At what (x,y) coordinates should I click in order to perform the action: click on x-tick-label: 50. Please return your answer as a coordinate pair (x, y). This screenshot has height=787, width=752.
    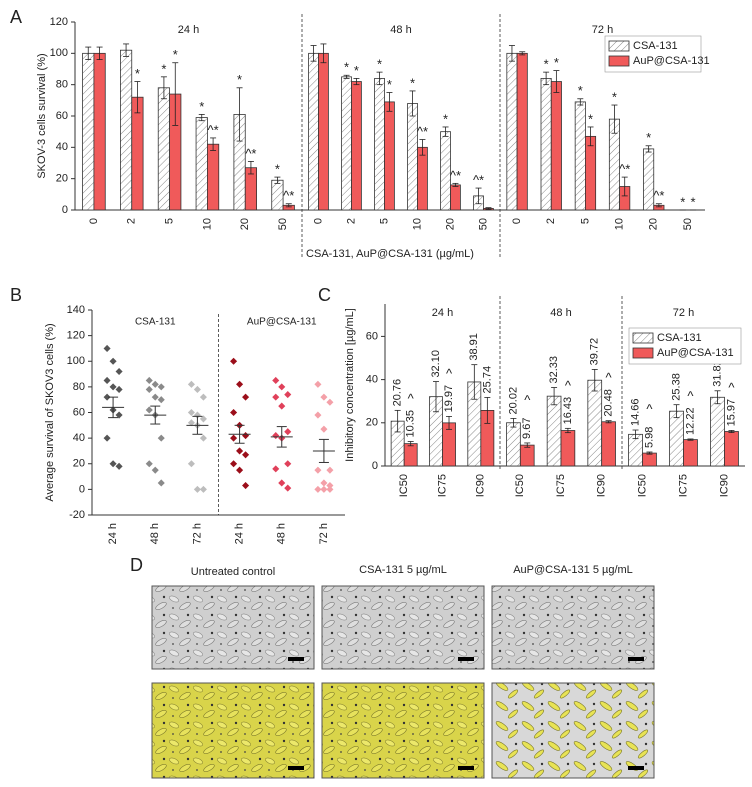
    Looking at the image, I should click on (688, 224).